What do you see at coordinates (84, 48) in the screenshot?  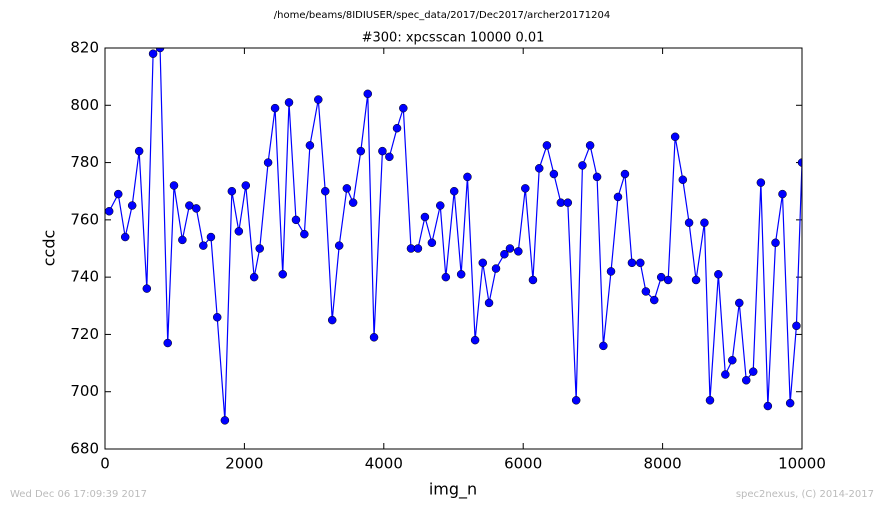 I see `y-tick-label: 820` at bounding box center [84, 48].